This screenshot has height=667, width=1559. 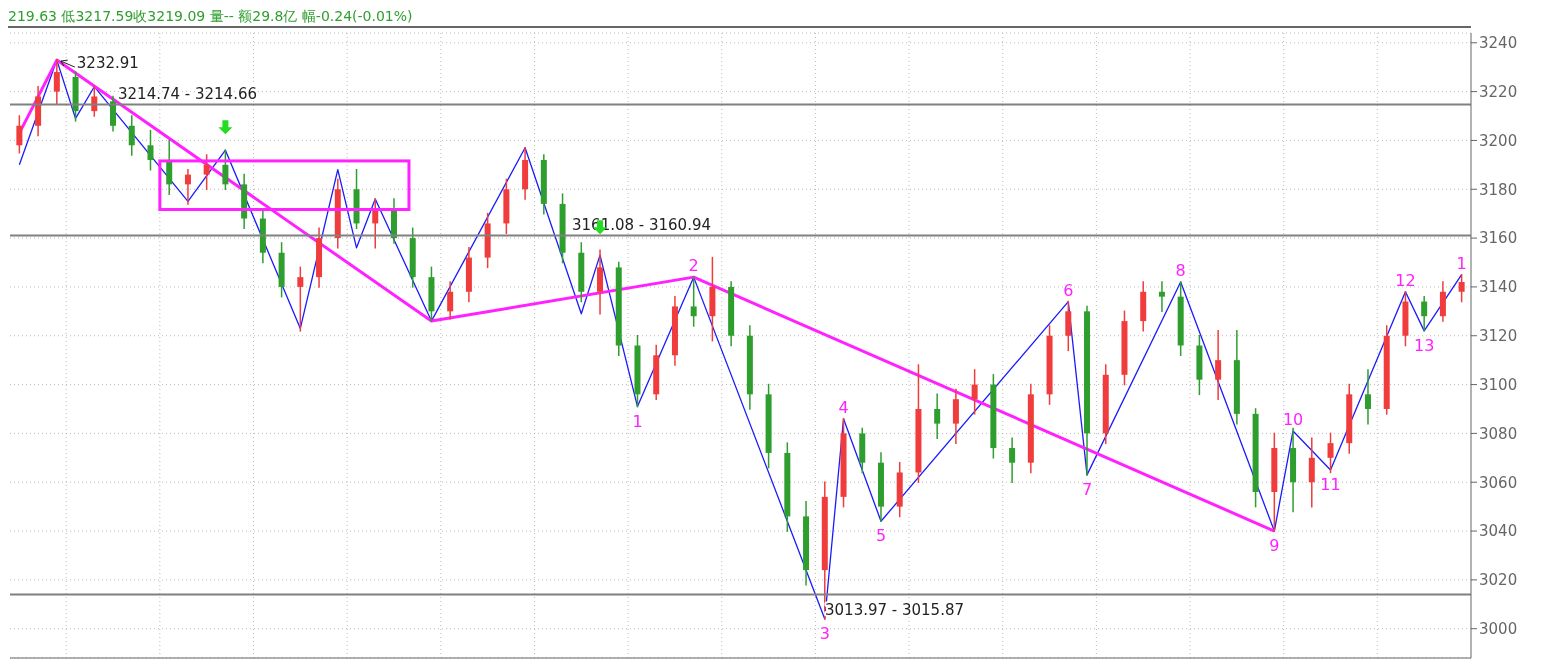 What do you see at coordinates (824, 633) in the screenshot?
I see `annotation: 3` at bounding box center [824, 633].